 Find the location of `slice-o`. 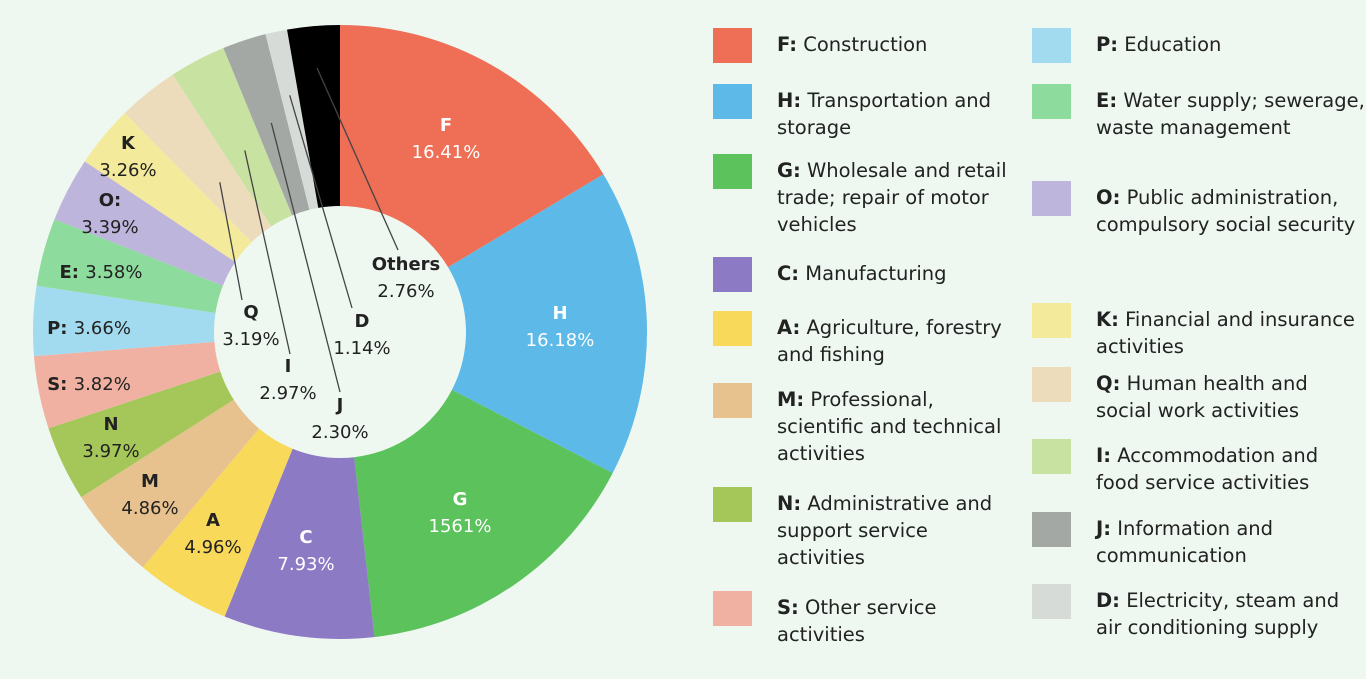

slice-o is located at coordinates (145, 223).